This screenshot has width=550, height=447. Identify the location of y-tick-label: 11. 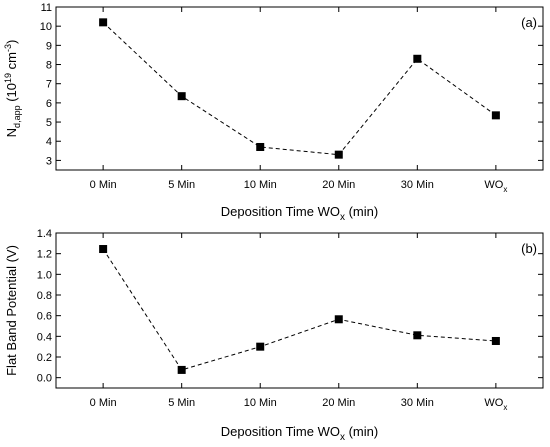
(46, 8).